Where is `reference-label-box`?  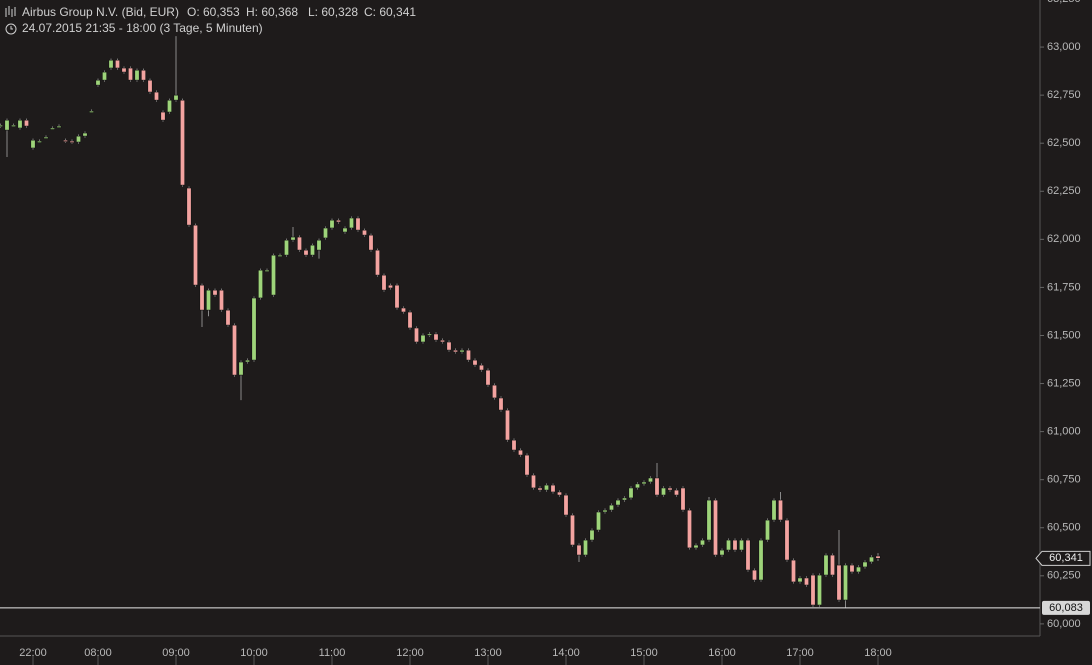
reference-label-box is located at coordinates (1066, 607).